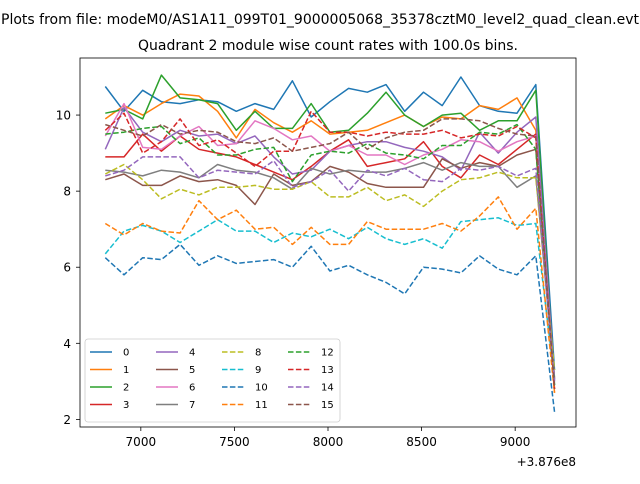  What do you see at coordinates (327, 405) in the screenshot?
I see `legend-label-15: 15` at bounding box center [327, 405].